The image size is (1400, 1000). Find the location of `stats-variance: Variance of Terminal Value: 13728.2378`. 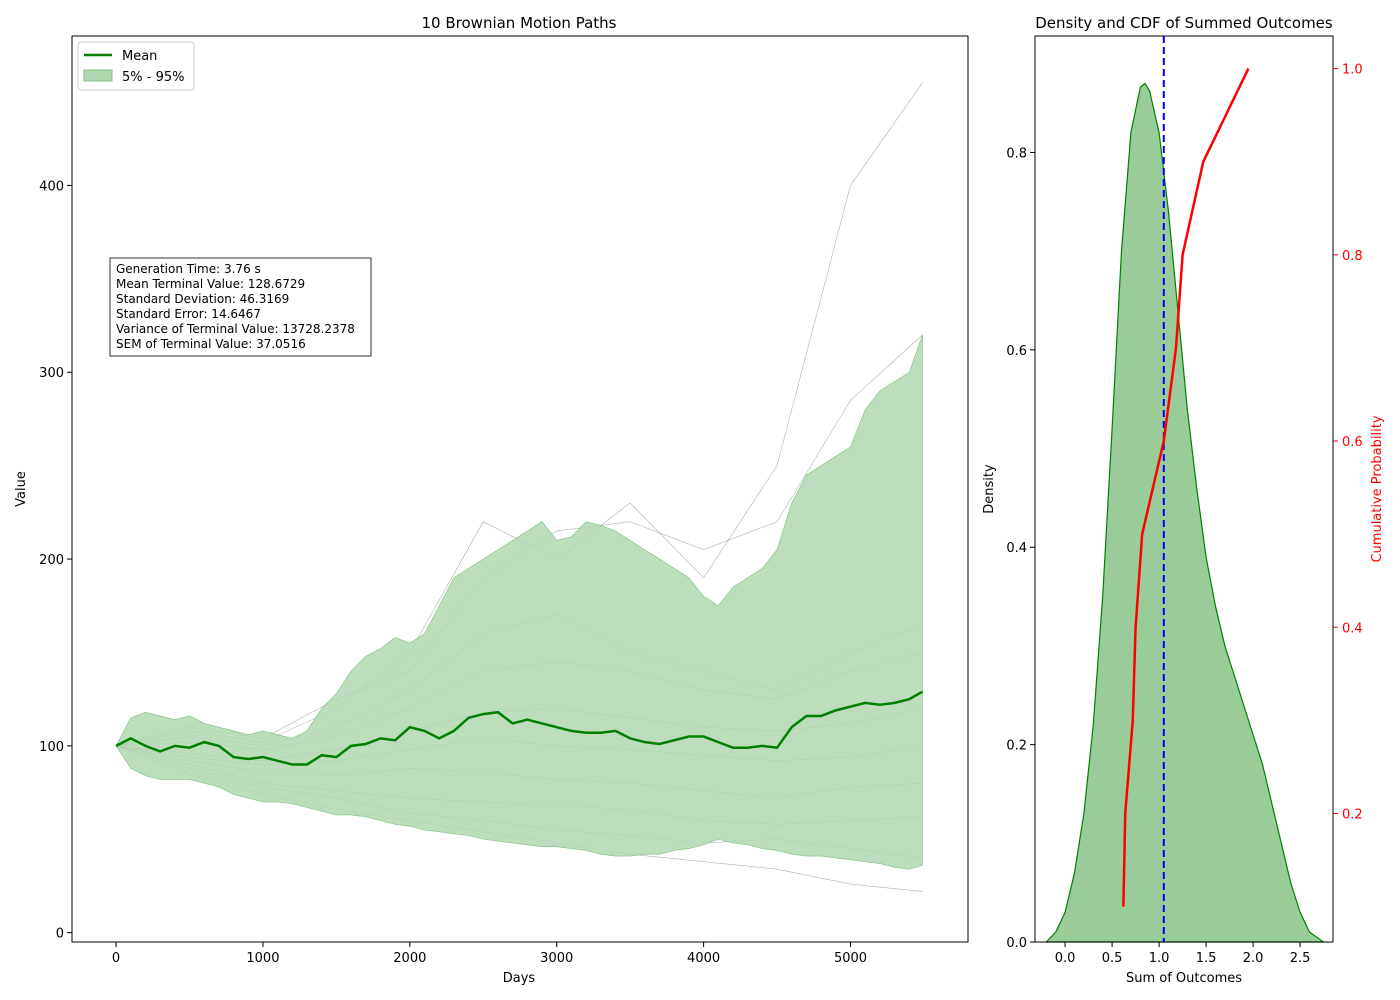

stats-variance: Variance of Terminal Value: 13728.2378 is located at coordinates (235, 329).